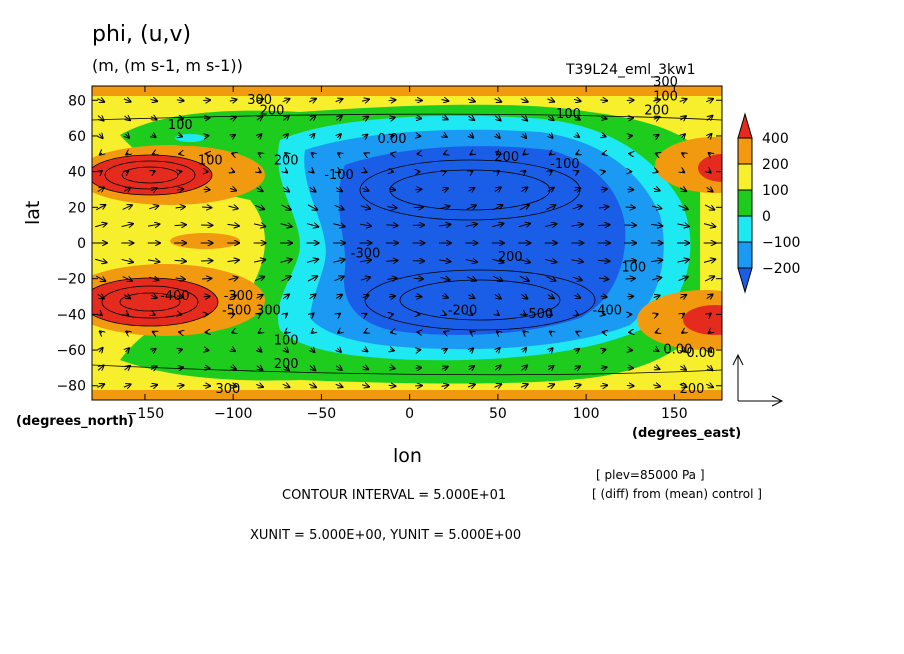 The width and height of the screenshot is (904, 654). What do you see at coordinates (407, 456) in the screenshot?
I see `x-axis-label: lon` at bounding box center [407, 456].